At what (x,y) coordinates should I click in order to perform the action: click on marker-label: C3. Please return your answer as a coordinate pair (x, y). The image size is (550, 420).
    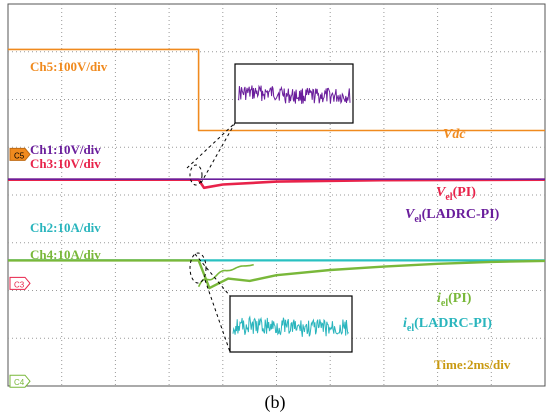
    Looking at the image, I should click on (19, 284).